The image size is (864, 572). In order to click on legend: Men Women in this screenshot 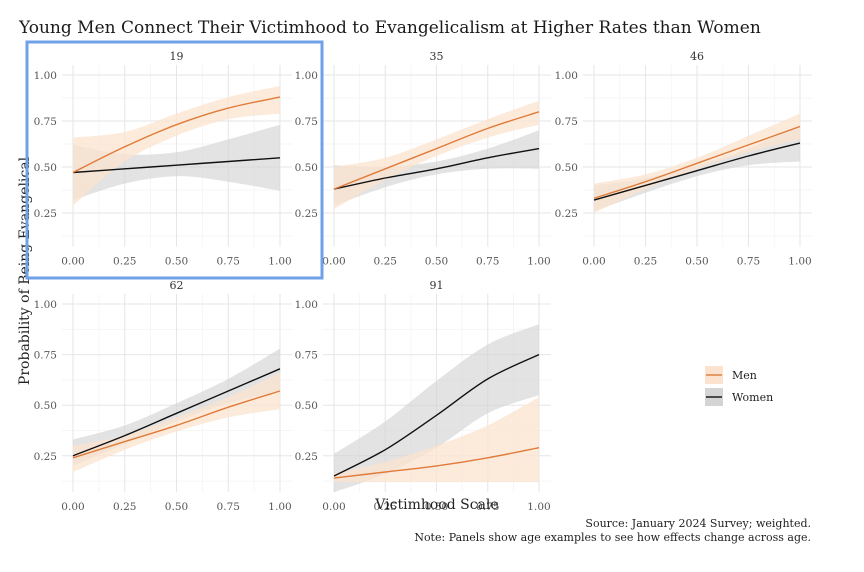, I will do `click(739, 386)`.